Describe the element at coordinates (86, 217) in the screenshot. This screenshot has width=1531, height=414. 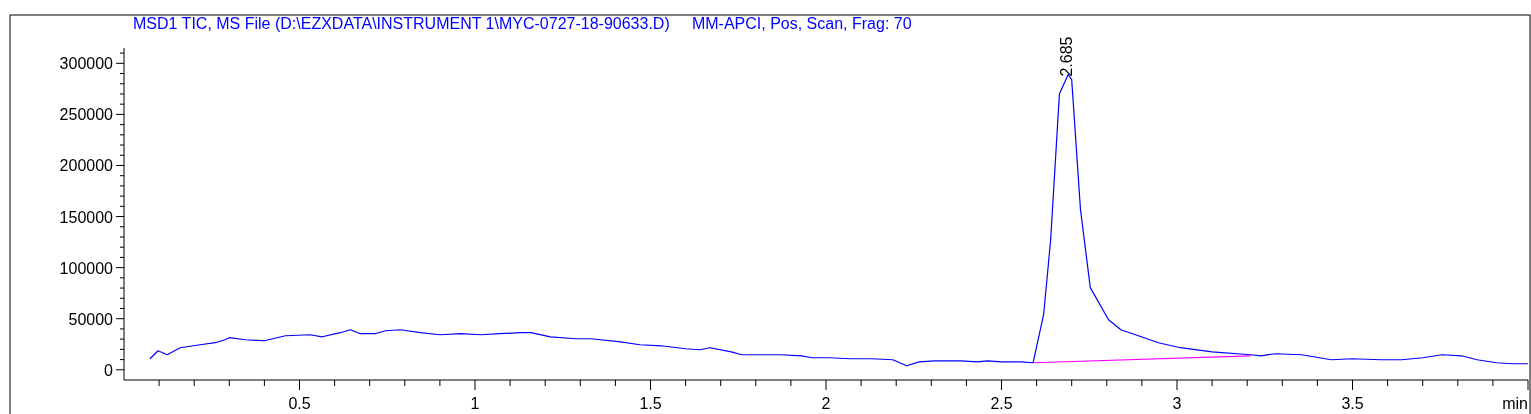
I see `y-tick-label: 150000` at that location.